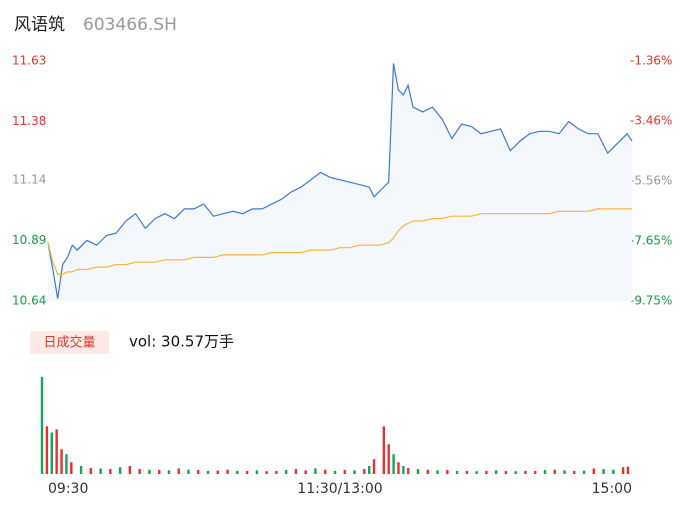  What do you see at coordinates (29, 121) in the screenshot?
I see `y-tick-label: 11.38` at bounding box center [29, 121].